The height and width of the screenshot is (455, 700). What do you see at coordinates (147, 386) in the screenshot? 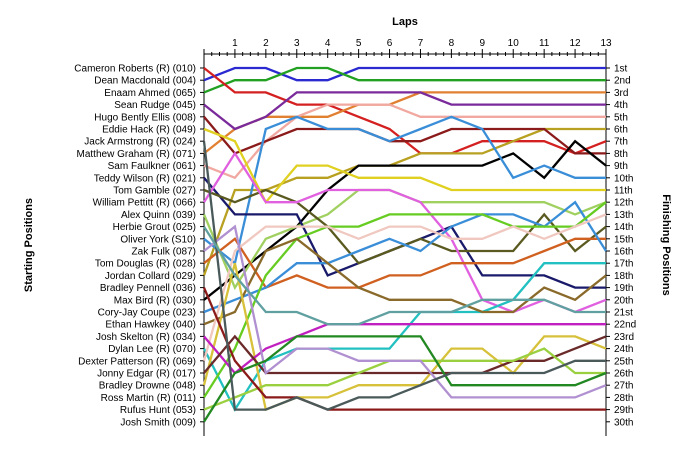
I see `starting-position-label: Bradley Drowne (048)` at bounding box center [147, 386].